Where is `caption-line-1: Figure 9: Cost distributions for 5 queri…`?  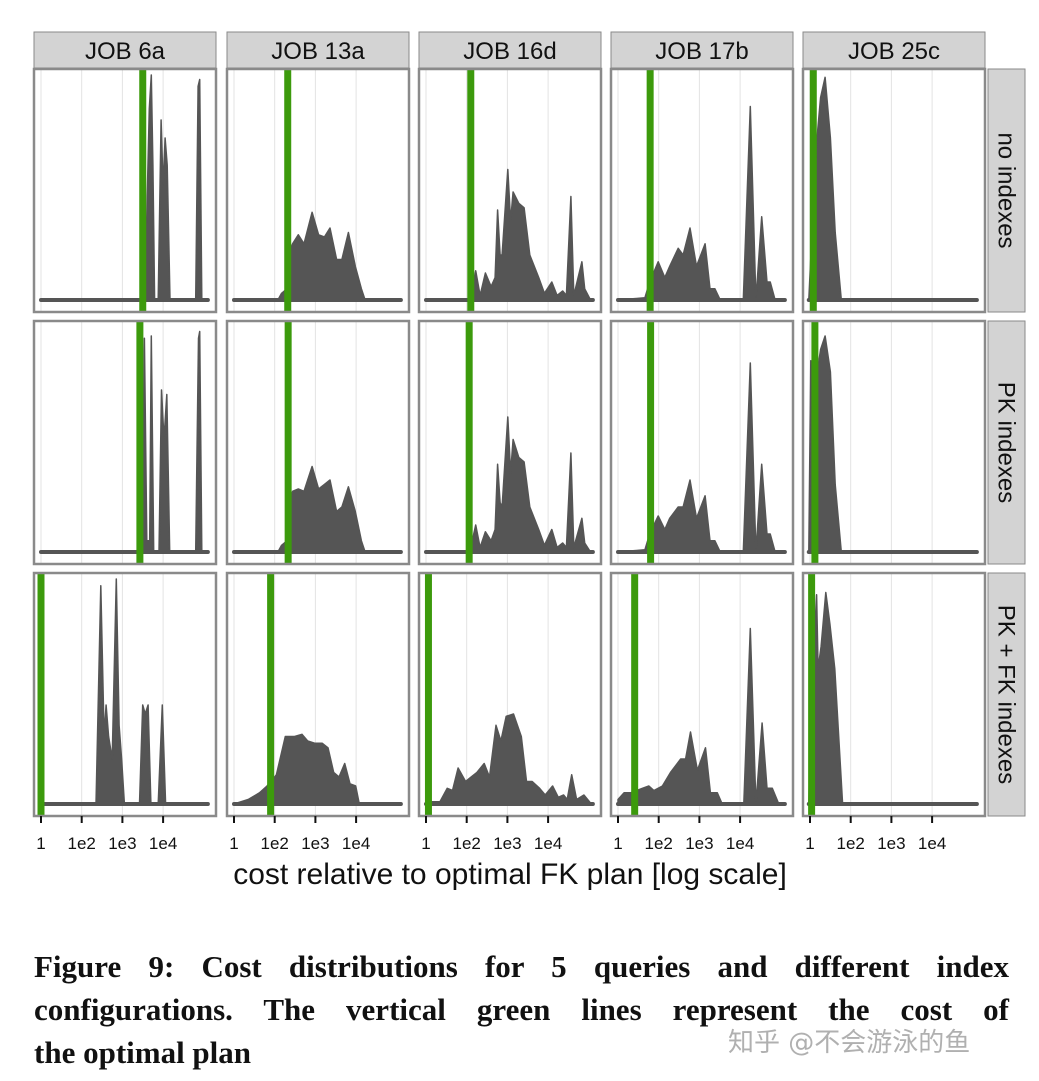 caption-line-1: Figure 9: Cost distributions for 5 queri… is located at coordinates (521, 966).